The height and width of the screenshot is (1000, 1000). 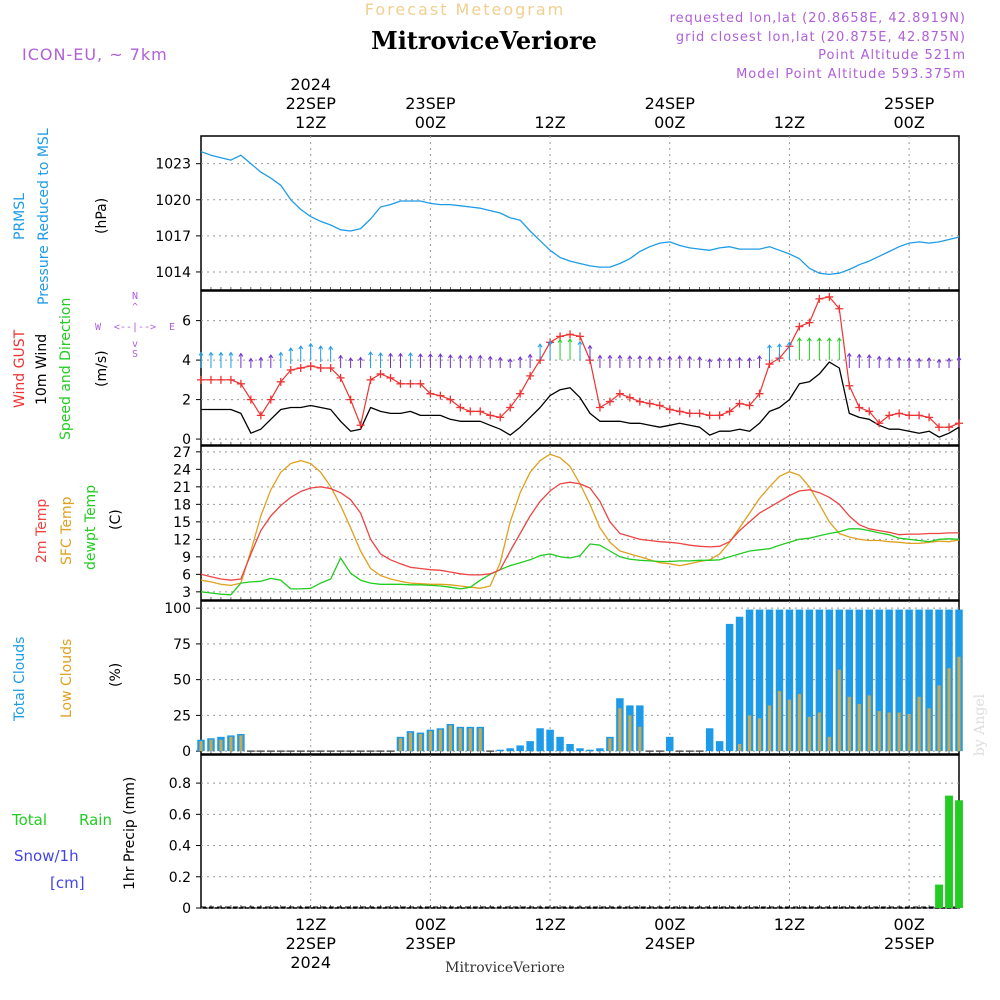 I want to click on temp-unit: (C), so click(x=116, y=519).